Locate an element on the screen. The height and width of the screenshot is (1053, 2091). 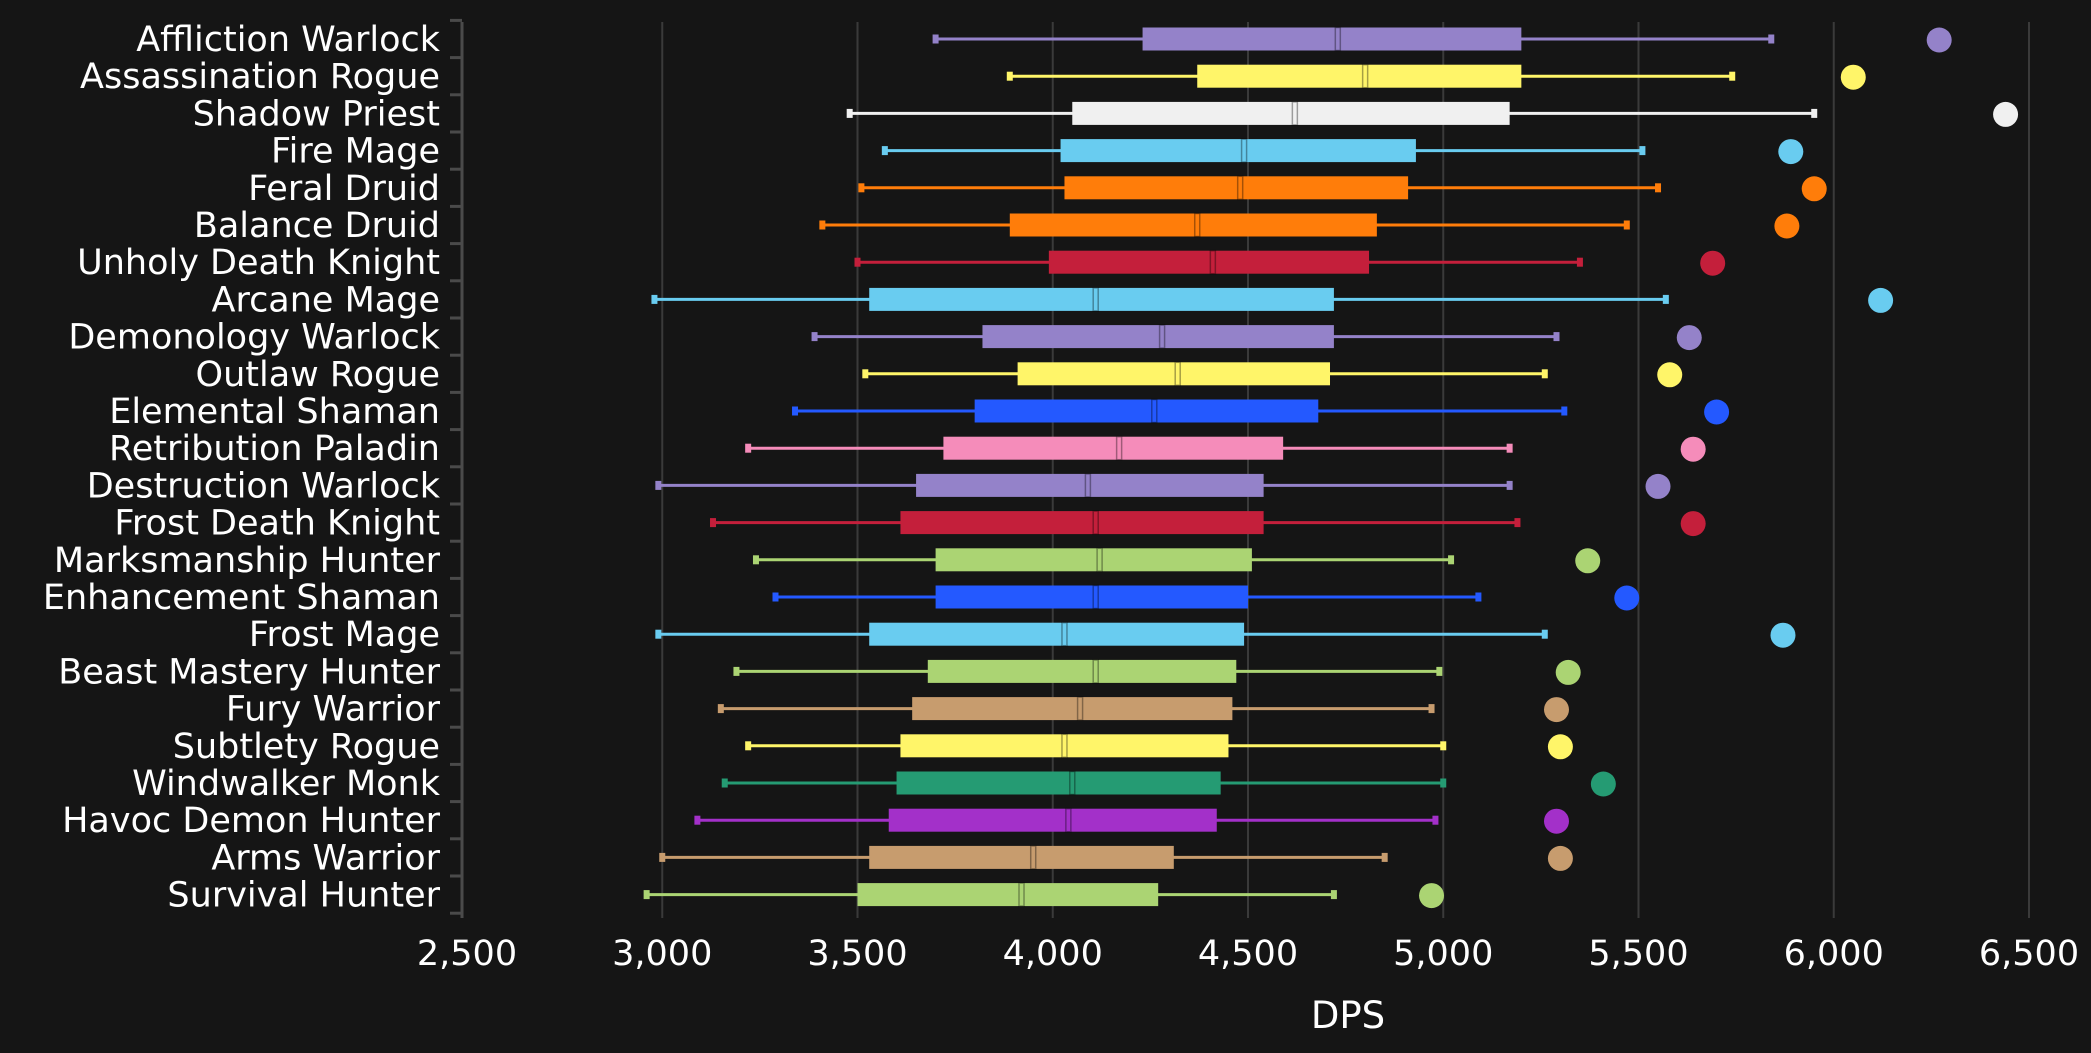
category-label: Beast Mastery Hunter is located at coordinates (249, 672).